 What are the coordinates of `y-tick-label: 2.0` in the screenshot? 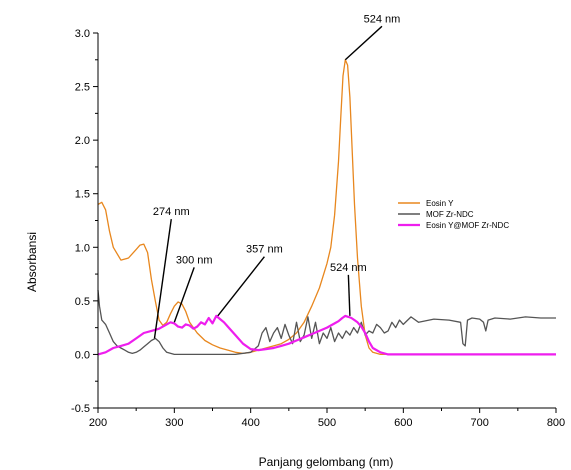 It's located at (82, 141).